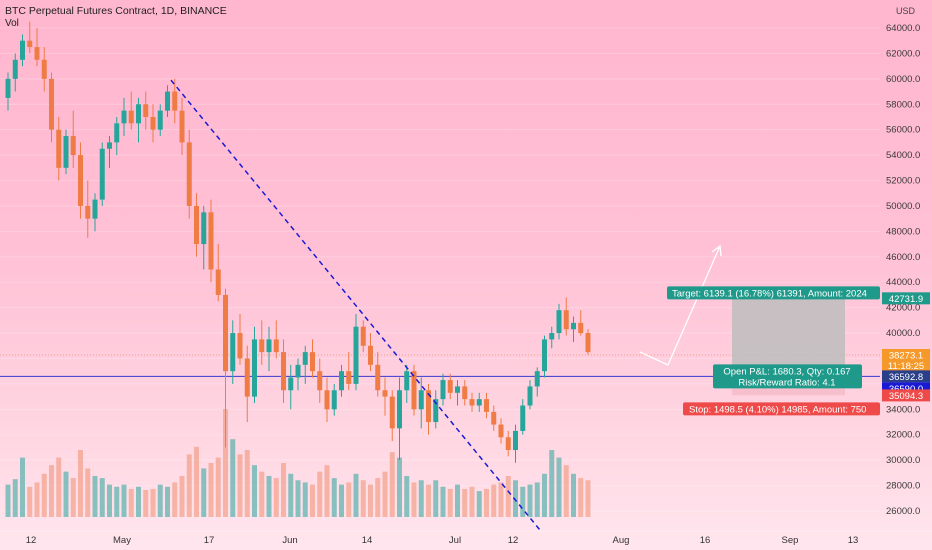 The height and width of the screenshot is (550, 932). Describe the element at coordinates (31, 540) in the screenshot. I see `x-tick-label: 12` at that location.